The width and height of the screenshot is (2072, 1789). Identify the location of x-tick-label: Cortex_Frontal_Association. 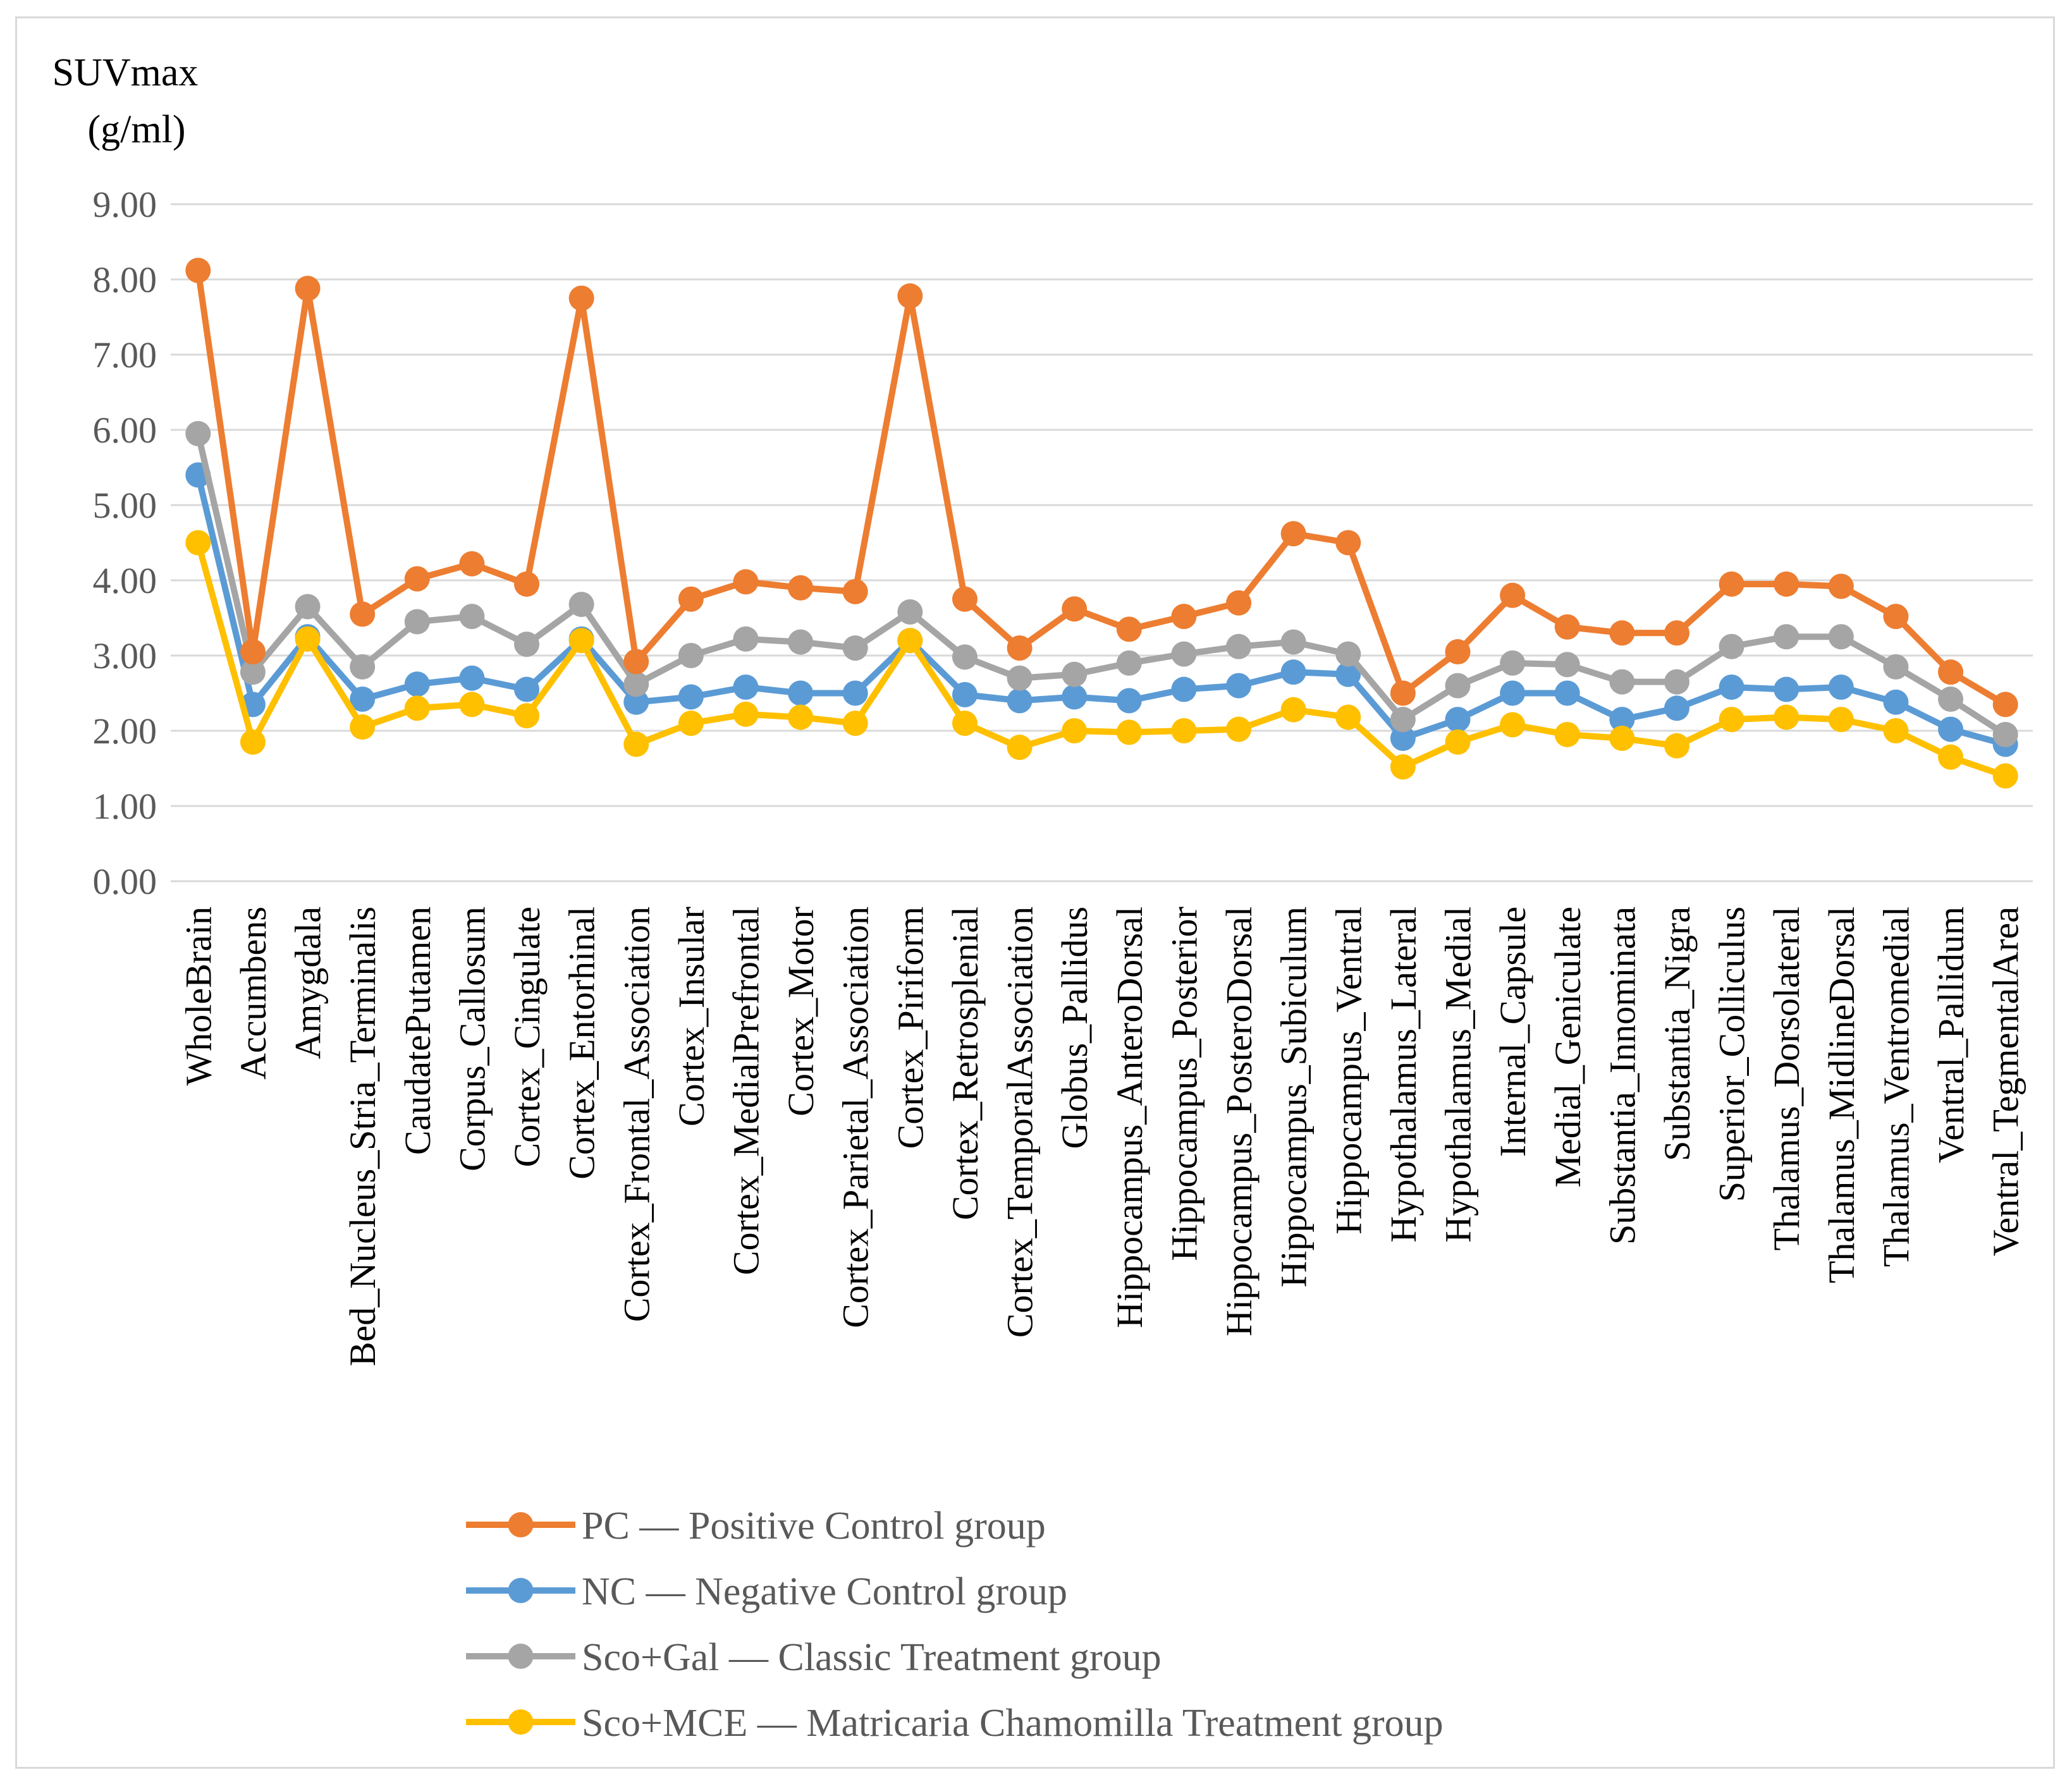
(636, 1114).